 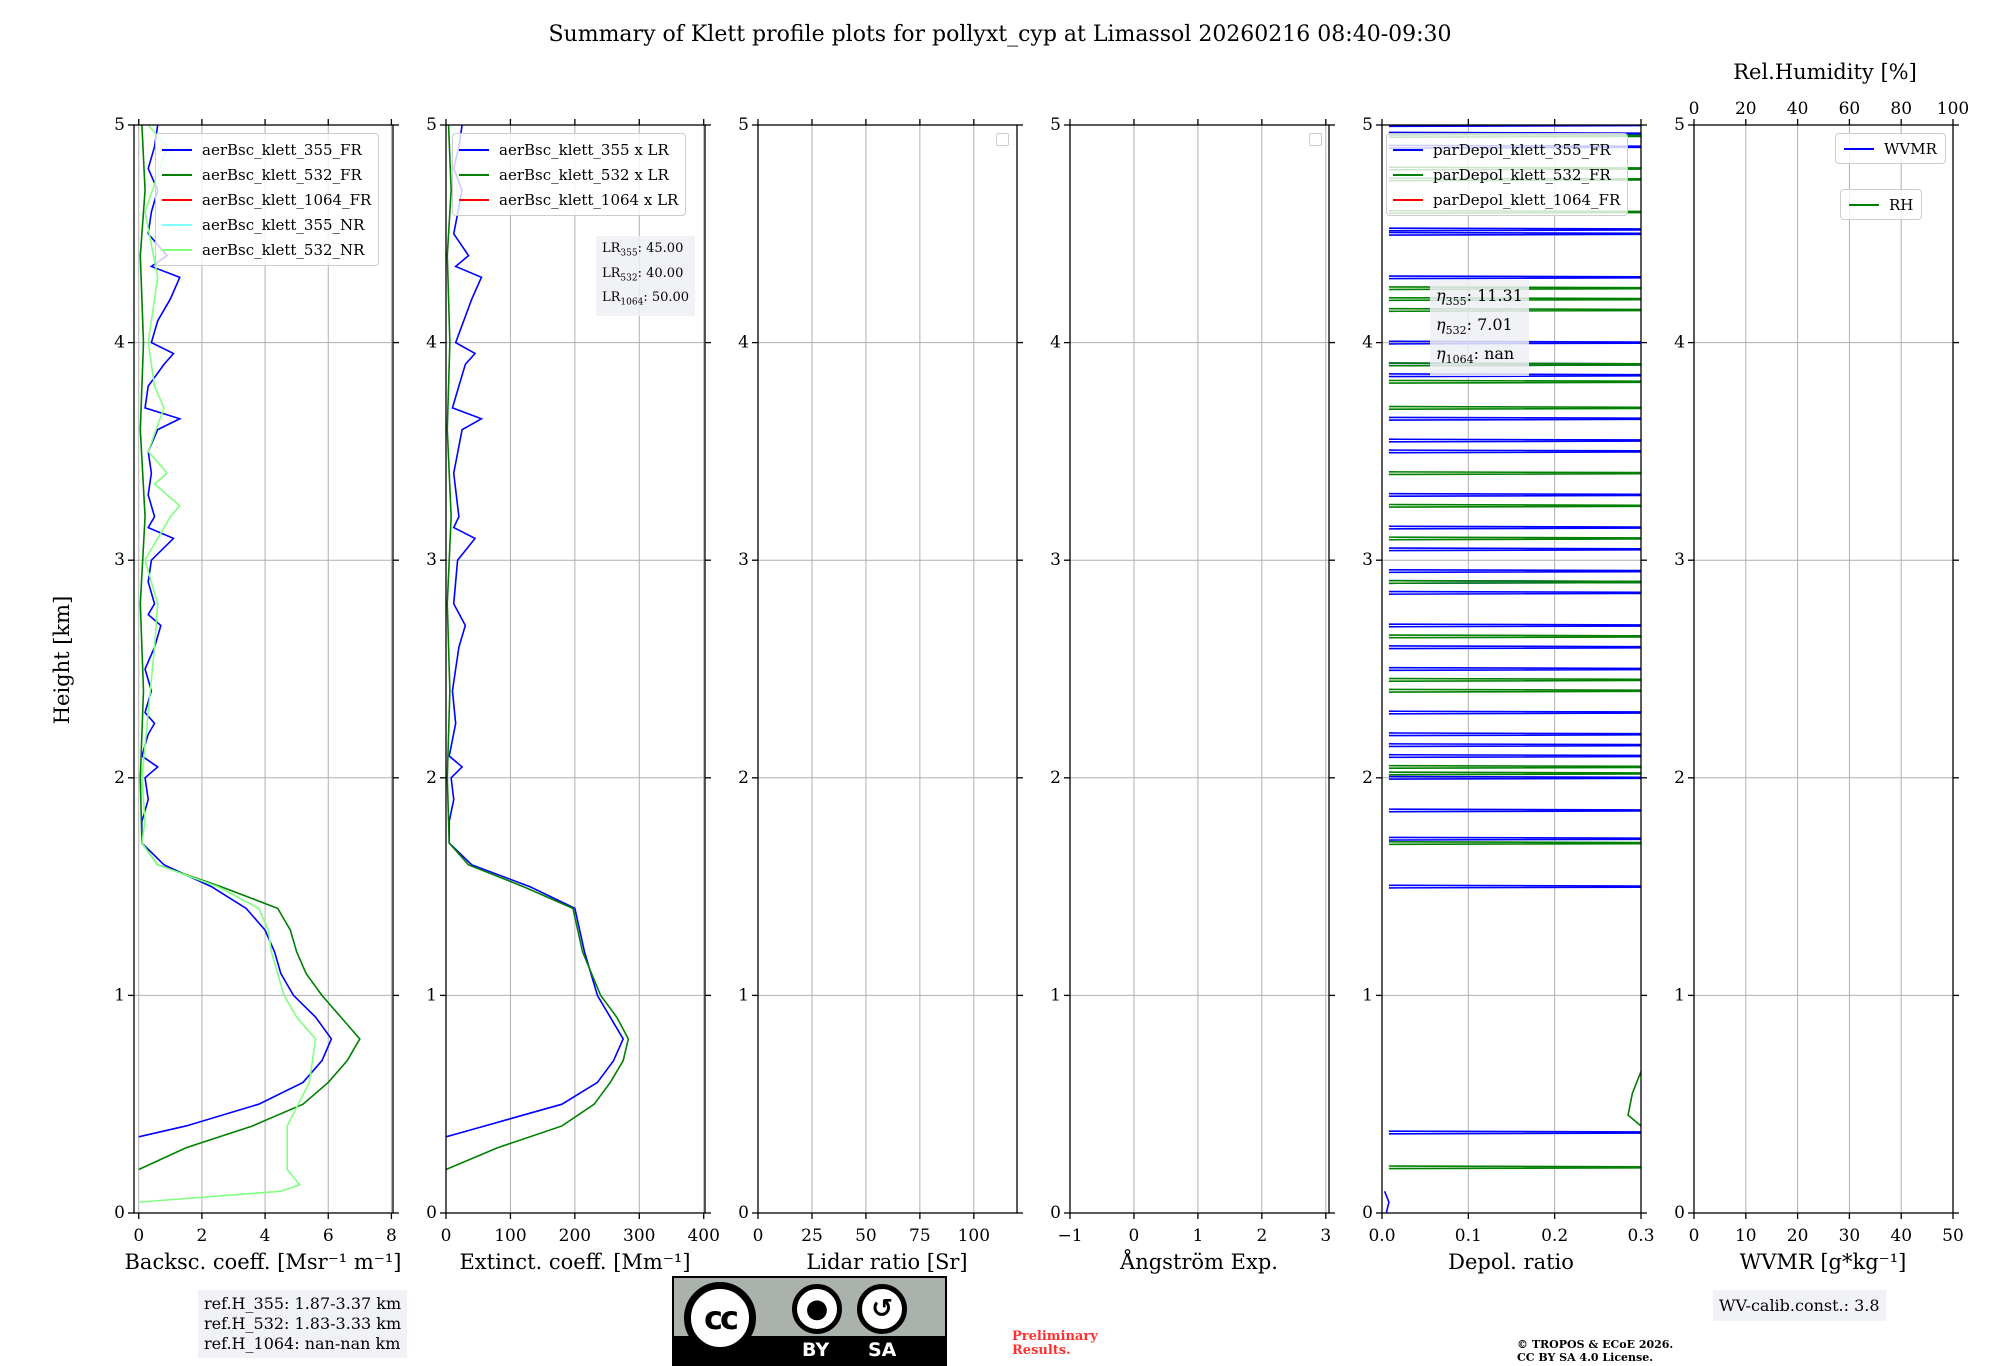 I want to click on logo-sa: SA, so click(x=882, y=1350).